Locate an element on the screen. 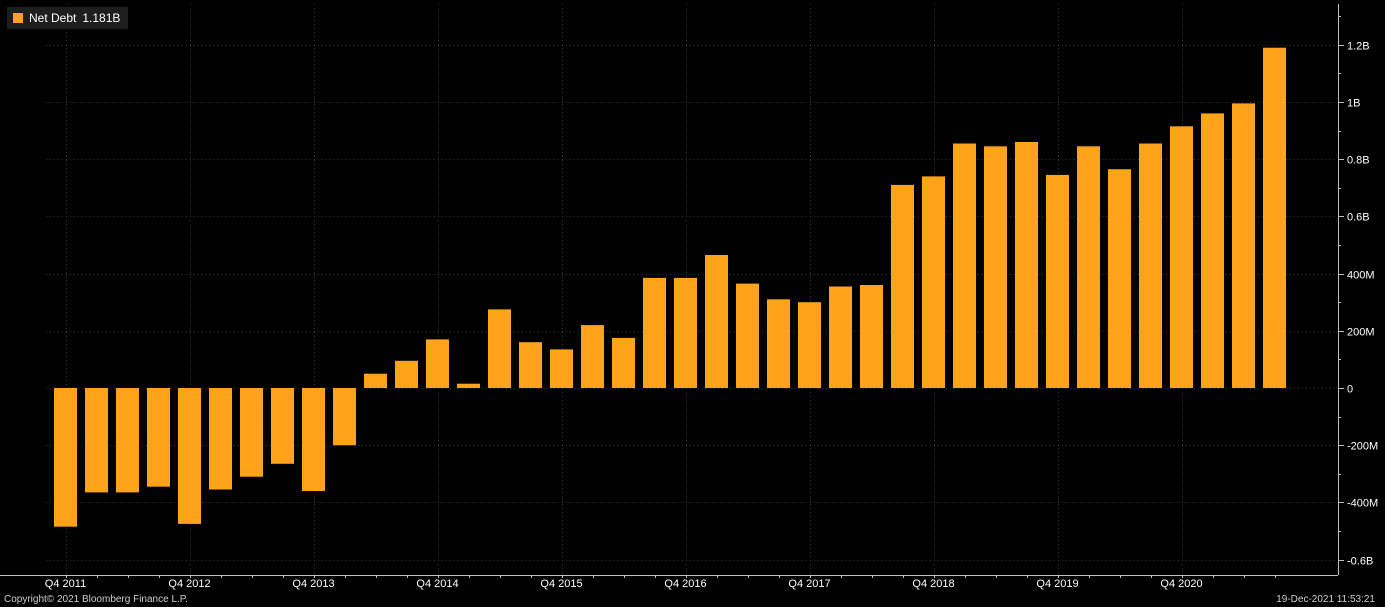 This screenshot has height=607, width=1385. x-tick-label: Q4 2014 is located at coordinates (437, 584).